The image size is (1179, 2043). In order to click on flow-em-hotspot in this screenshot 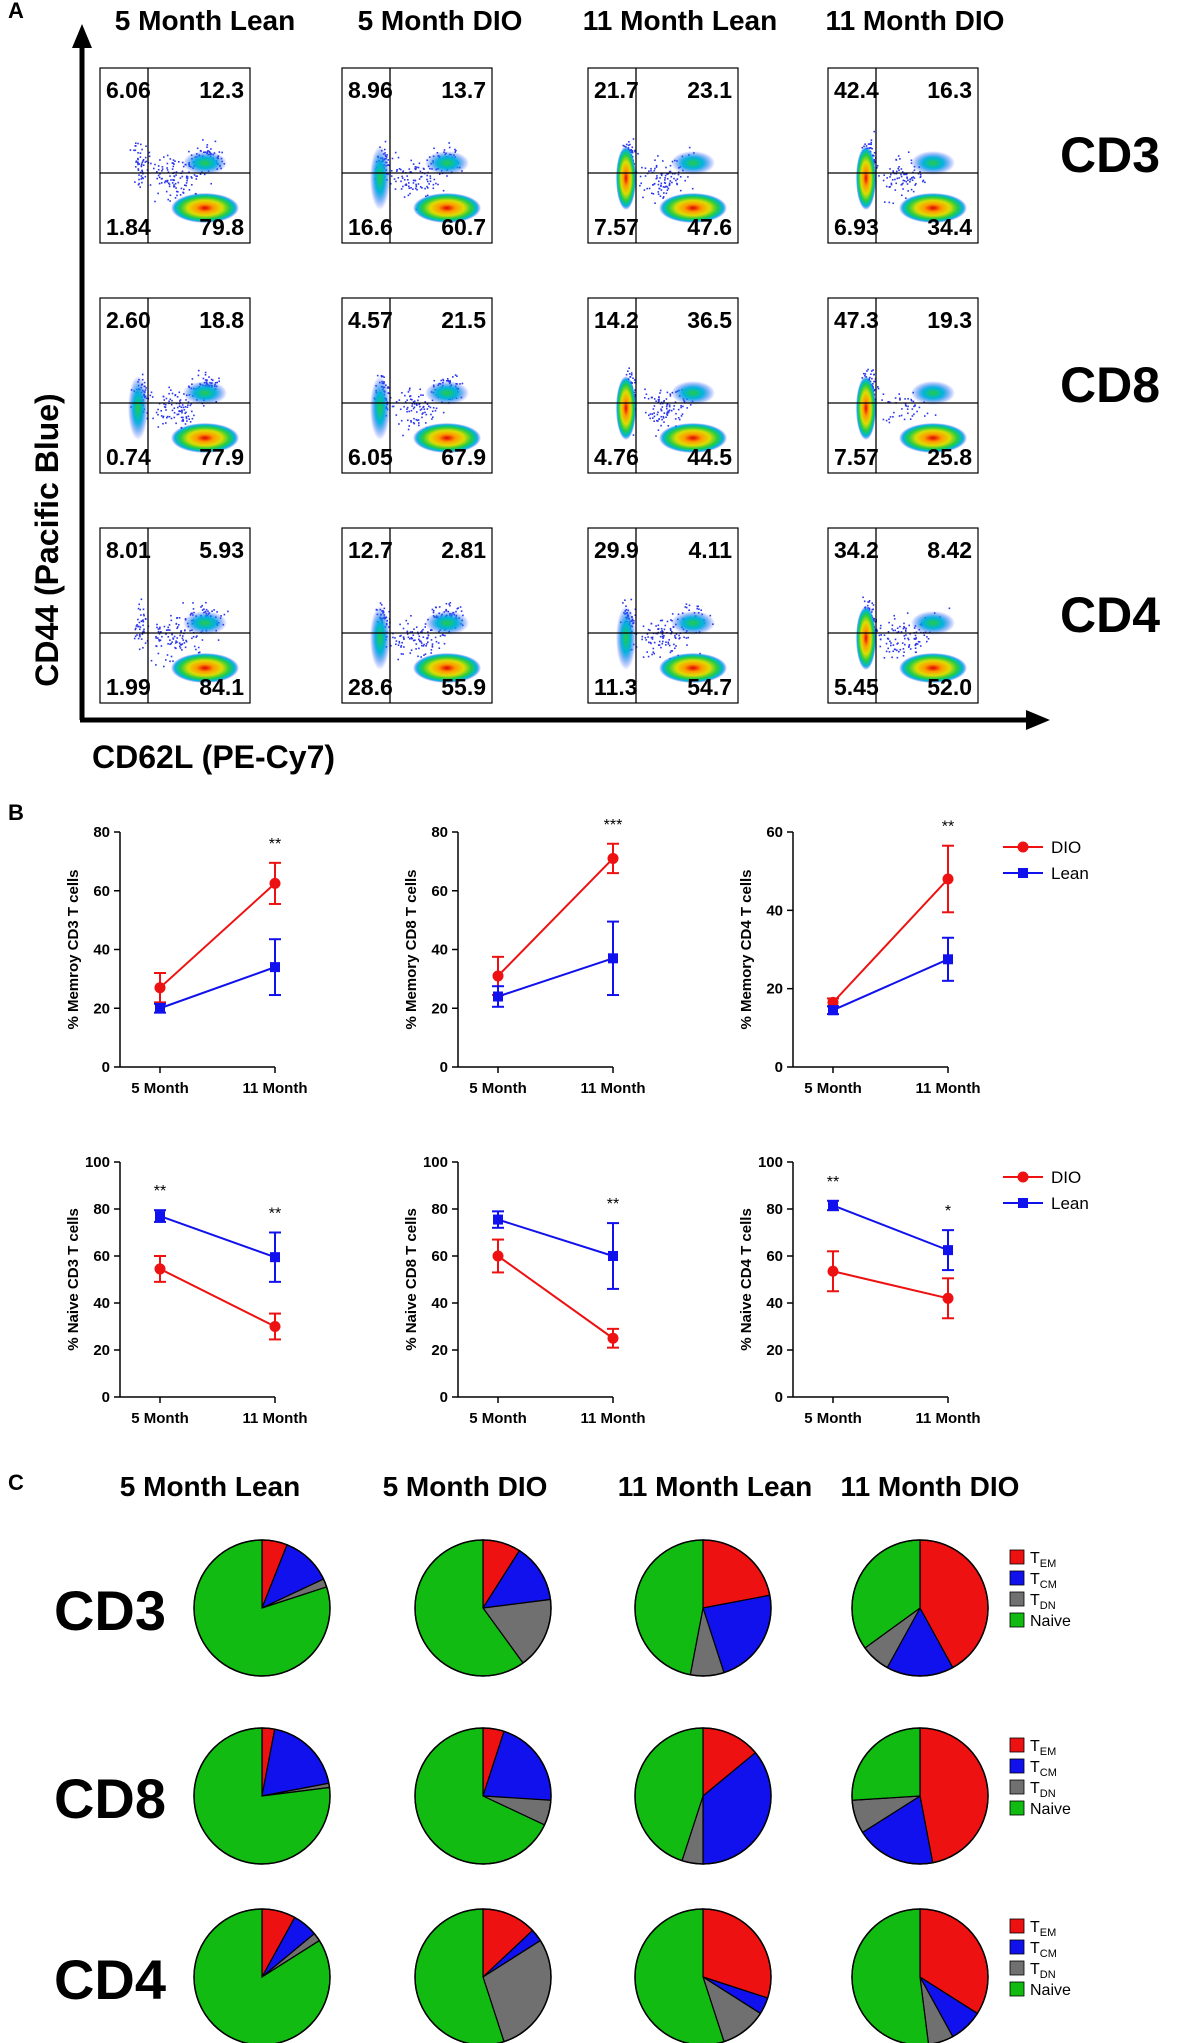, I will do `click(626, 178)`.